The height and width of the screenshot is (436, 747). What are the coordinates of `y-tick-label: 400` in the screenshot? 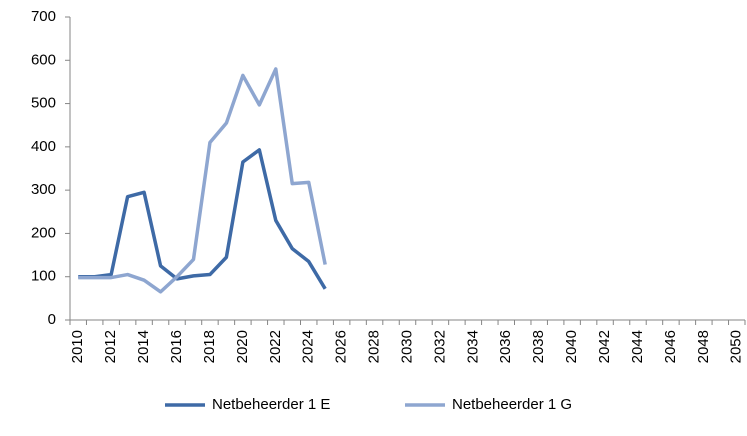 It's located at (43, 146).